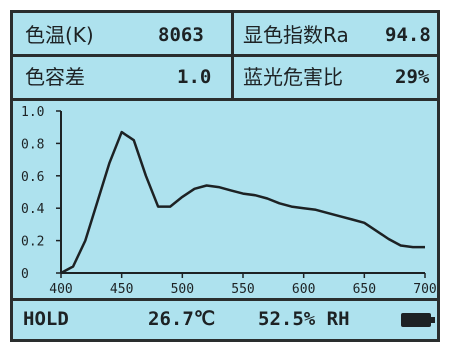 This screenshot has height=350, width=453. Describe the element at coordinates (32, 177) in the screenshot. I see `y-tick-label: 0.6` at that location.